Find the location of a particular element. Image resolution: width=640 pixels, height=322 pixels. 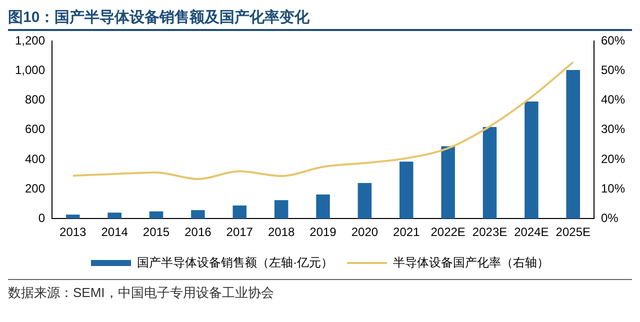

x-tick-label: 2013 is located at coordinates (73, 232).